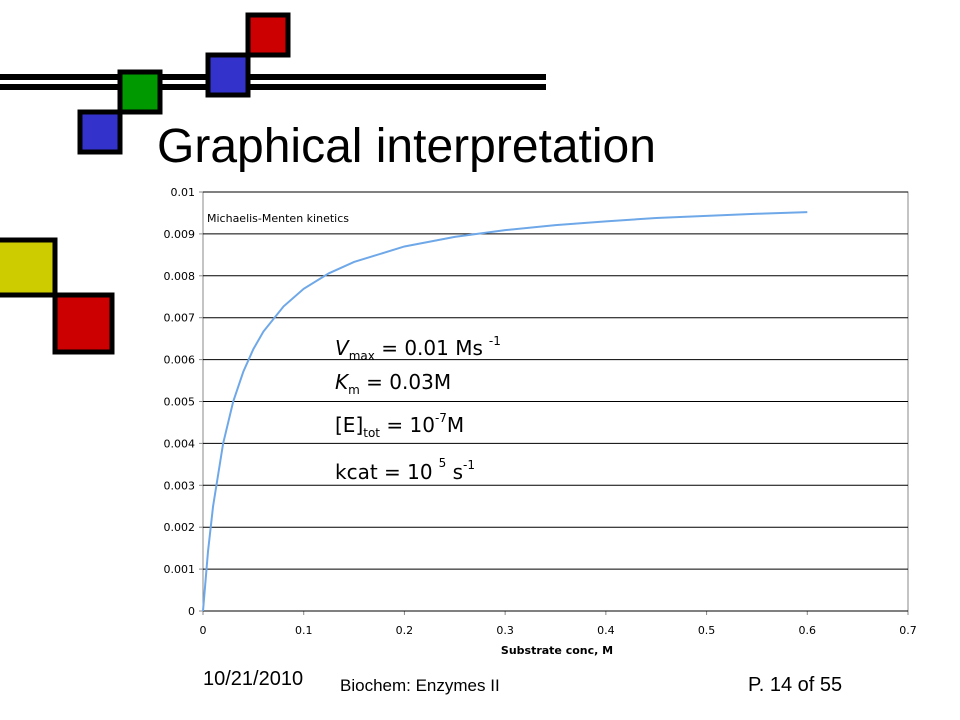 The height and width of the screenshot is (720, 960). What do you see at coordinates (384, 472) in the screenshot?
I see `annotation-part: kcat = 10` at bounding box center [384, 472].